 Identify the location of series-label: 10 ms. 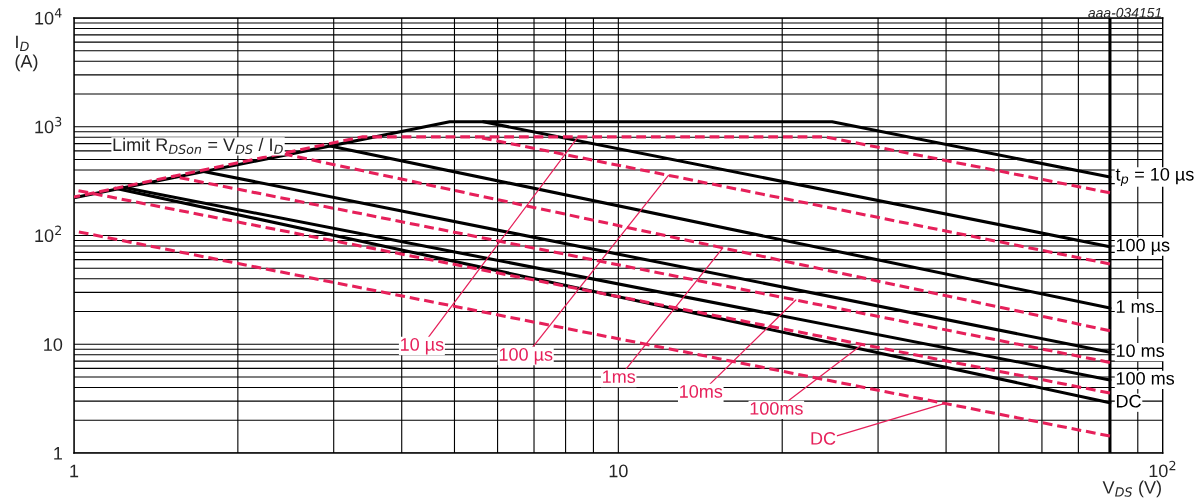
(1140, 351).